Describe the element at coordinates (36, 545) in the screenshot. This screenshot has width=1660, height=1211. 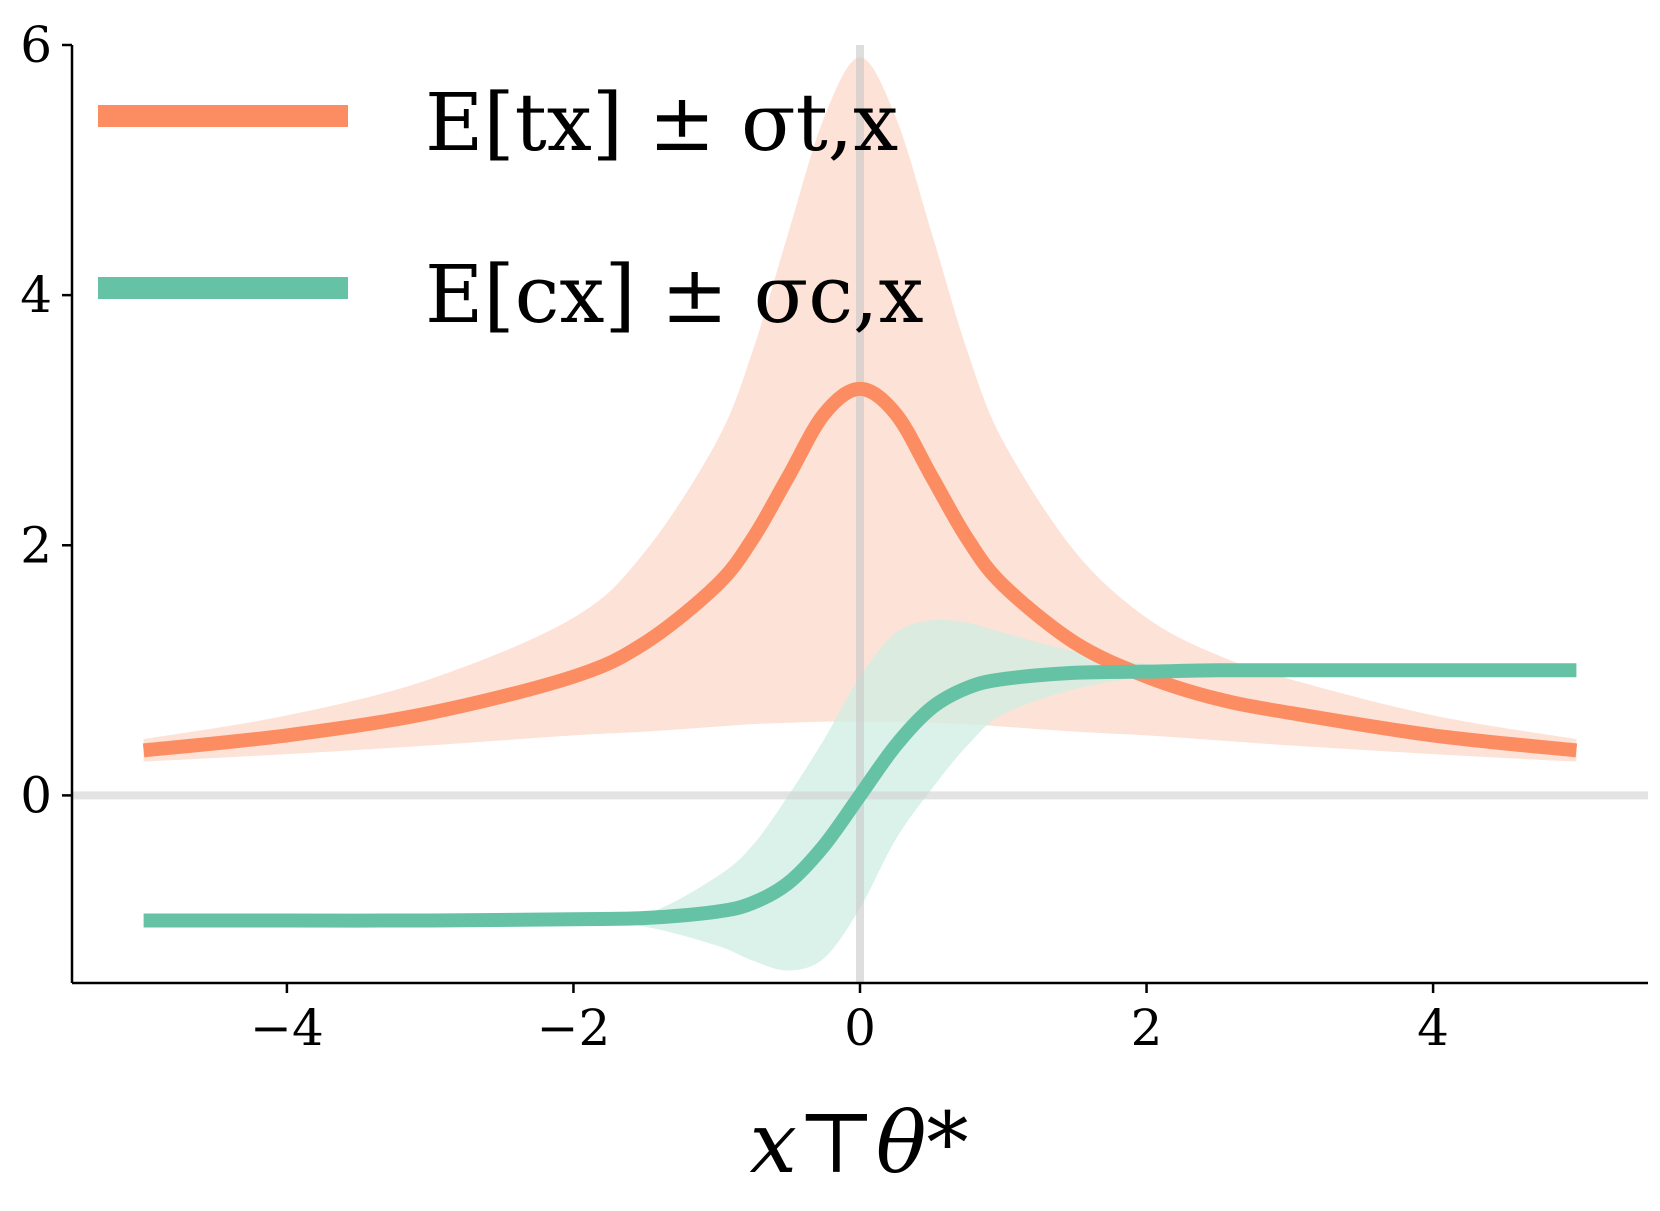
I see `y-tick-label: 2` at that location.